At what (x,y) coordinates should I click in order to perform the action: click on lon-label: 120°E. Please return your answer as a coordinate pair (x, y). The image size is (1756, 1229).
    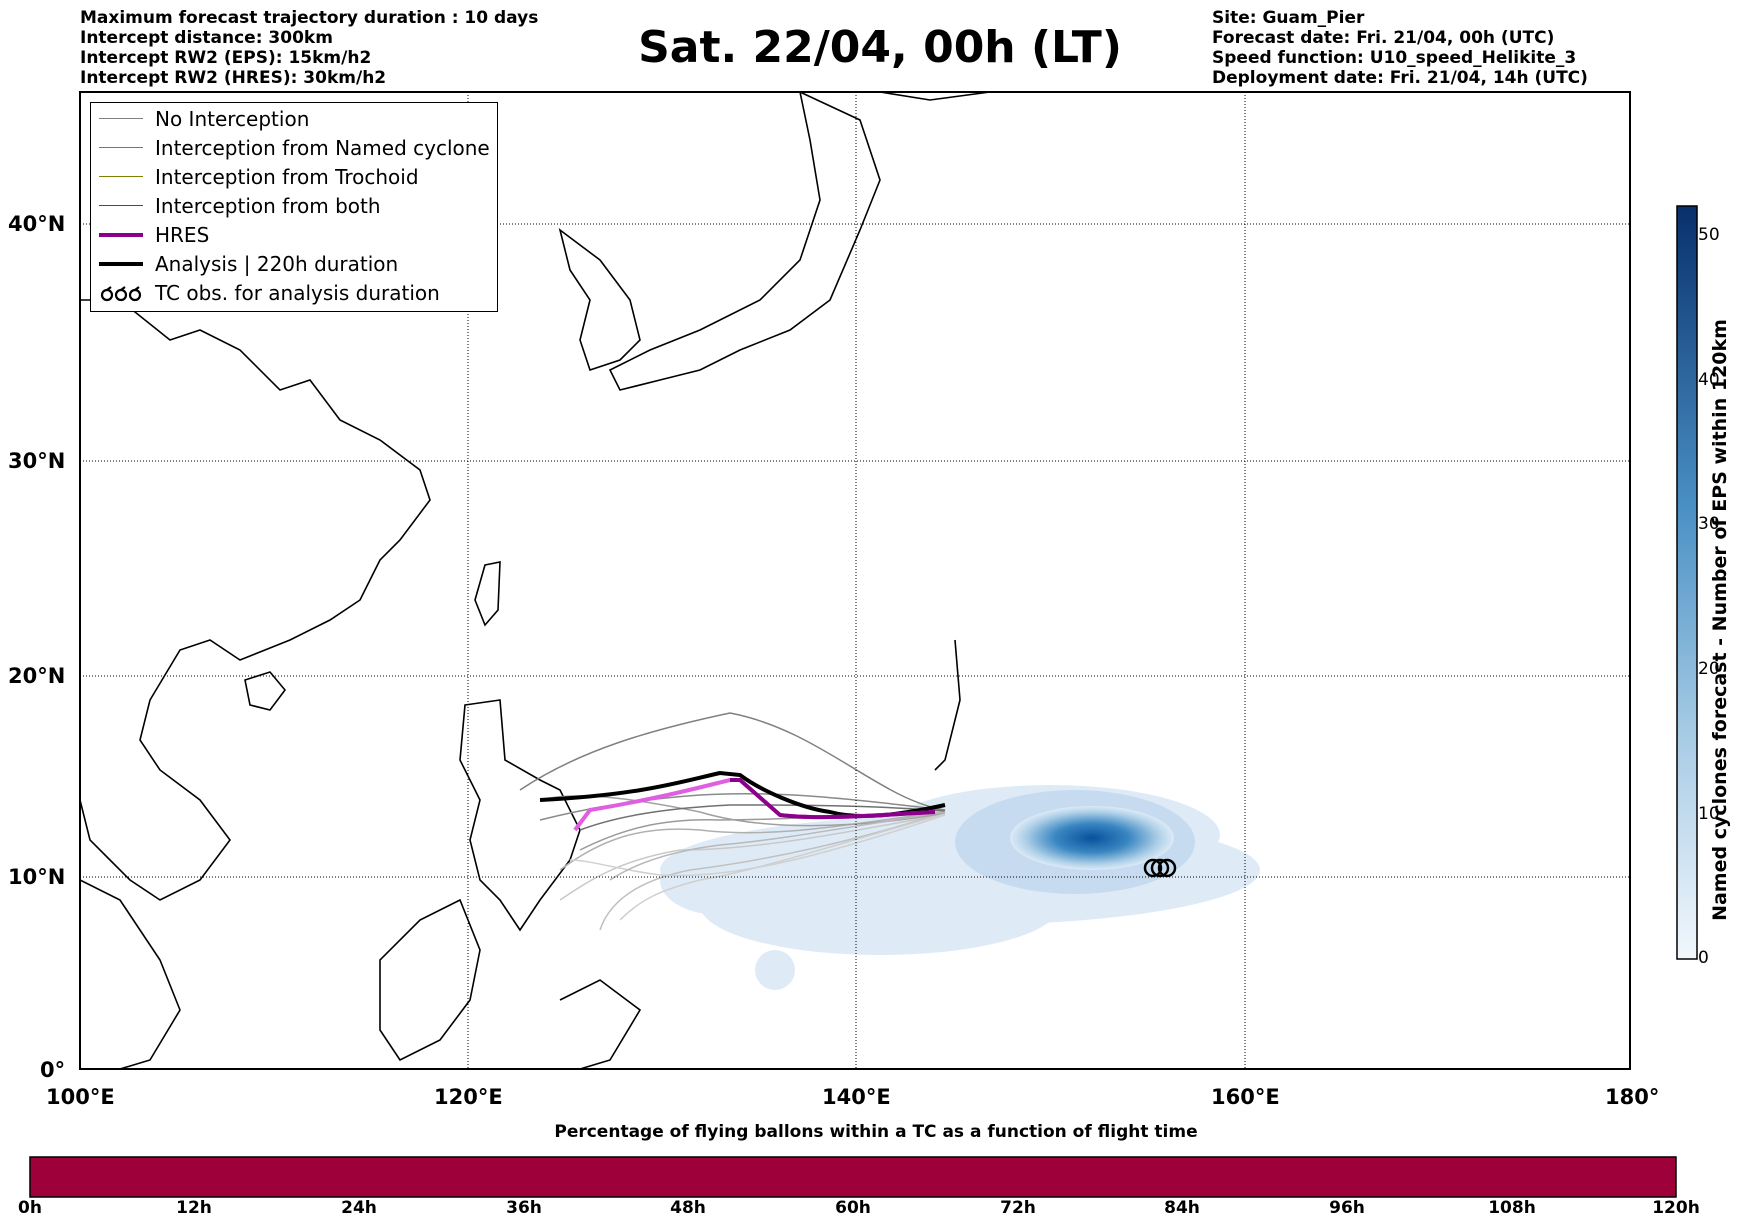
    Looking at the image, I should click on (468, 1097).